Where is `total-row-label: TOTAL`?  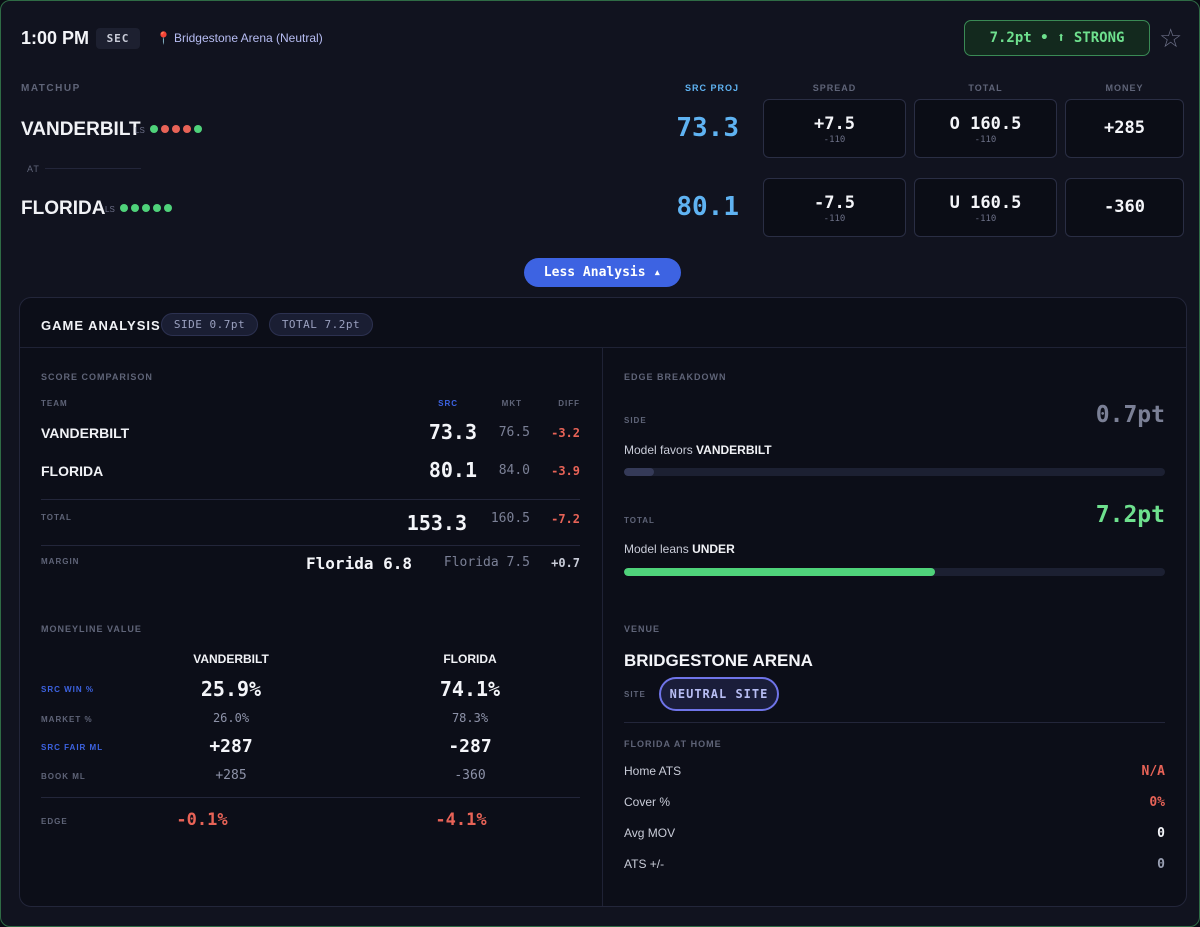 total-row-label: TOTAL is located at coordinates (56, 517).